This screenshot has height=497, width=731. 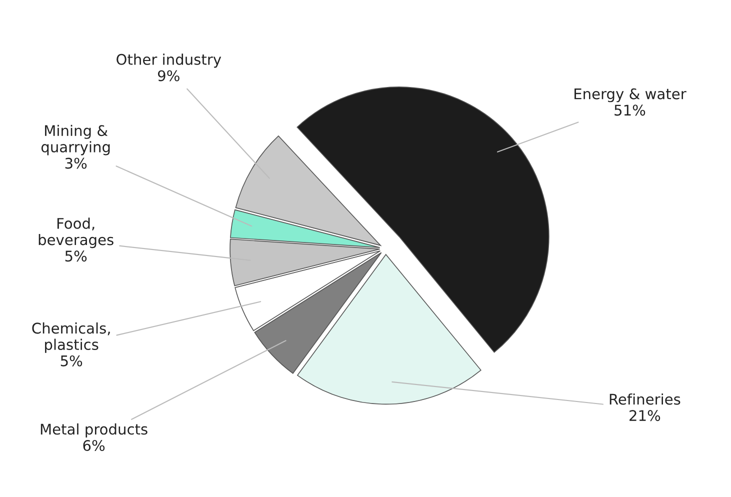 What do you see at coordinates (169, 76) in the screenshot?
I see `data-label: 9%` at bounding box center [169, 76].